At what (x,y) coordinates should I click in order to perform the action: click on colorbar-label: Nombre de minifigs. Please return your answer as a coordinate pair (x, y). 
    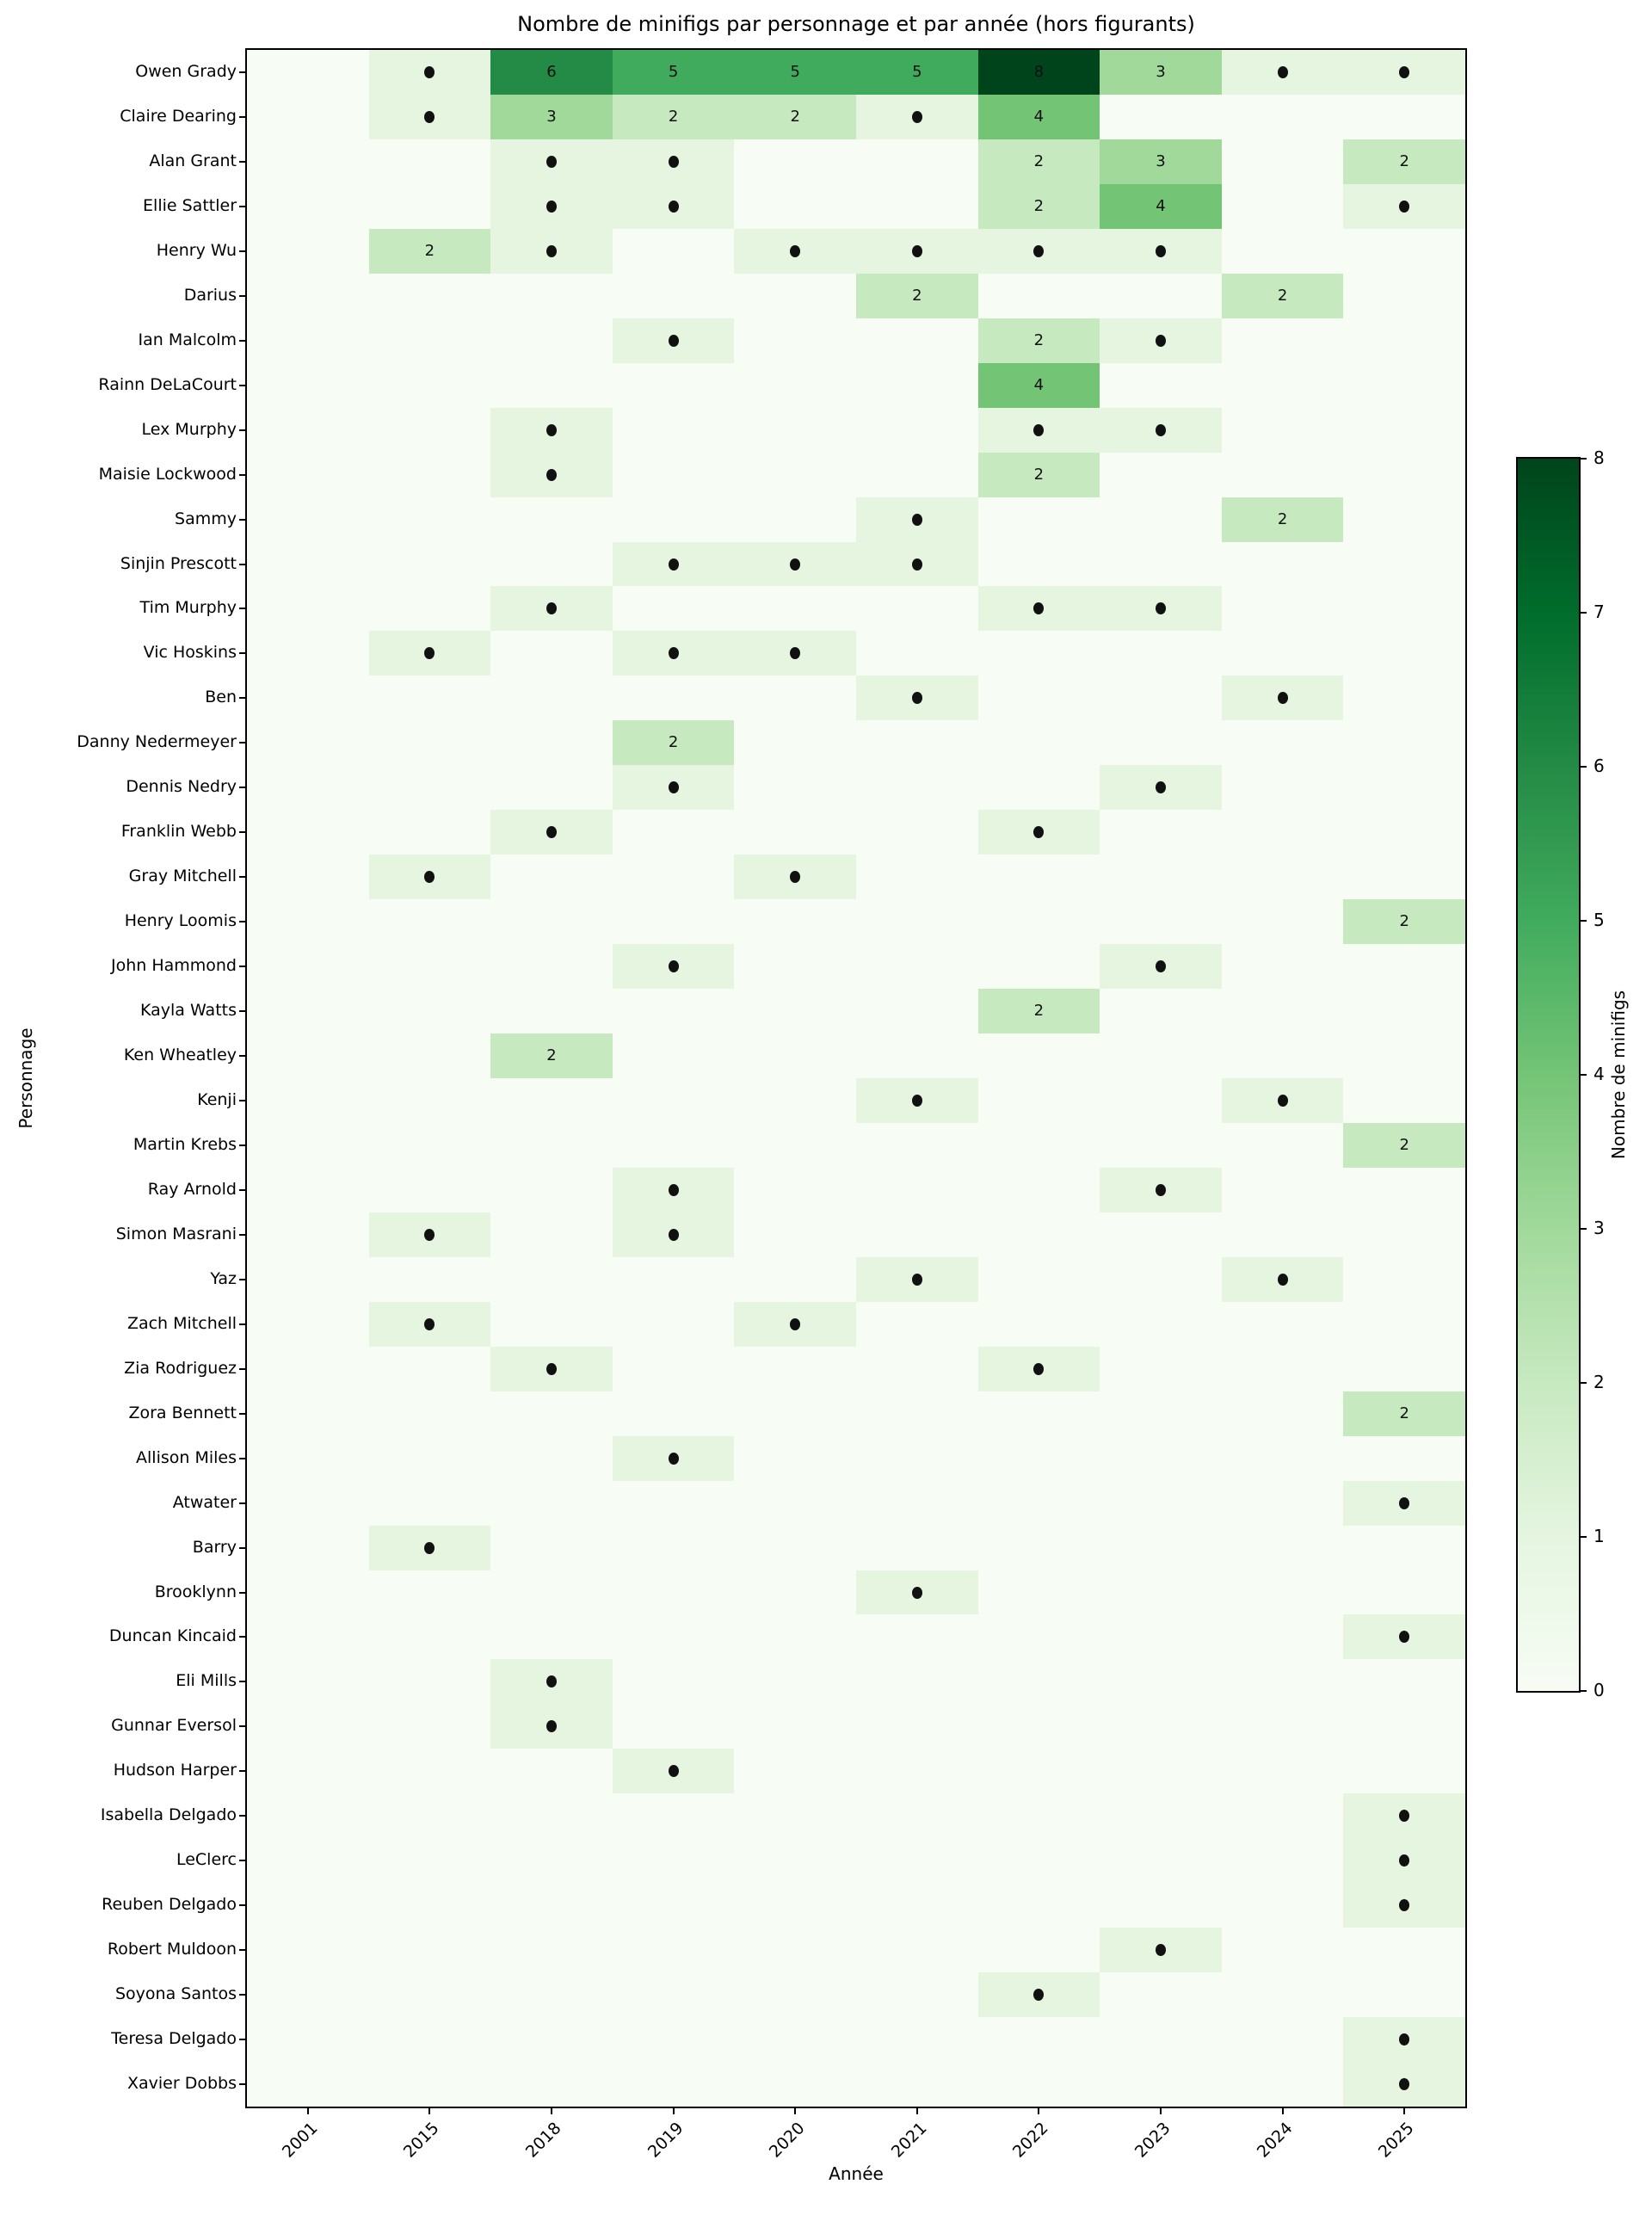
    Looking at the image, I should click on (1618, 1075).